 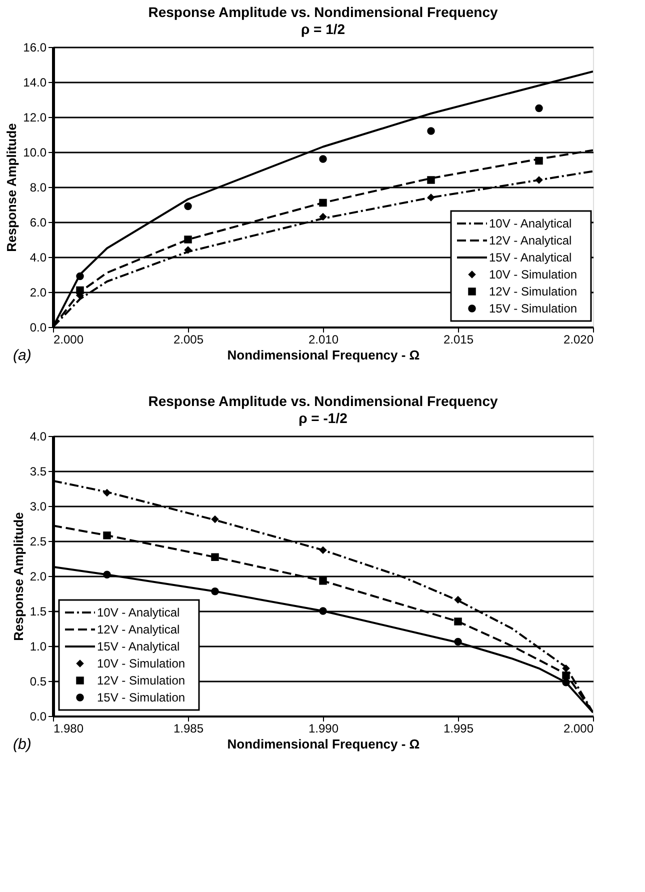 I want to click on y-tick-label: 6.0, so click(x=38, y=223).